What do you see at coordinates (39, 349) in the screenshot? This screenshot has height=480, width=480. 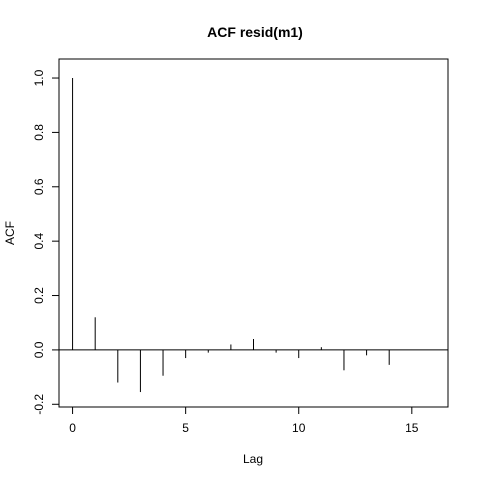 I see `y-tick-label: 0.0` at bounding box center [39, 349].